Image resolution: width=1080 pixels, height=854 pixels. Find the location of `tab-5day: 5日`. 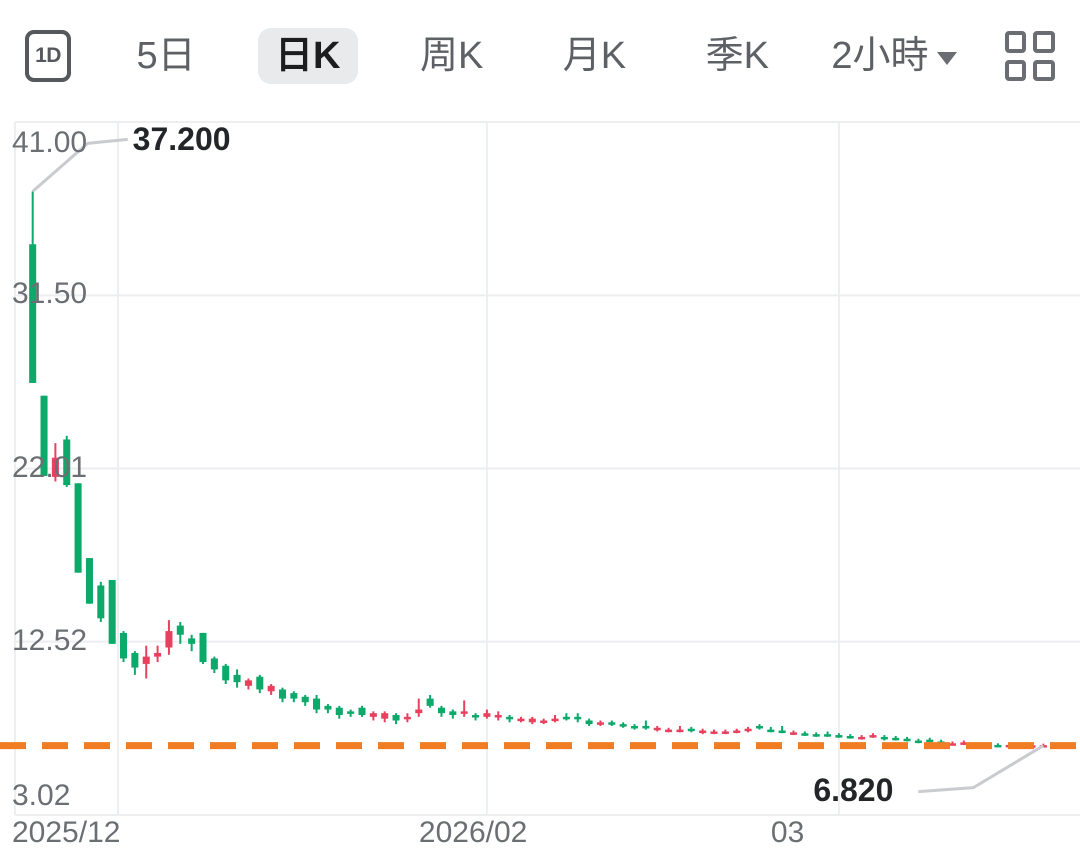

tab-5day: 5日 is located at coordinates (166, 56).